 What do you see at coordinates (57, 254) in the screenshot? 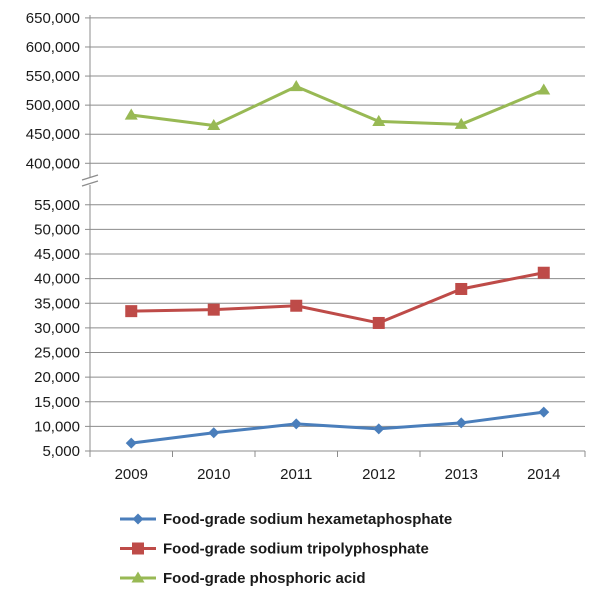
I see `y-tick-label: 45,000` at bounding box center [57, 254].